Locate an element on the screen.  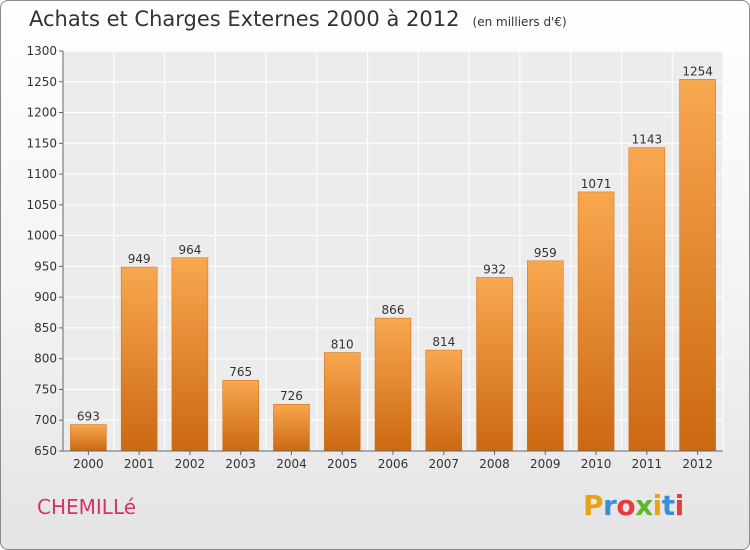
bar-2000 is located at coordinates (88, 438).